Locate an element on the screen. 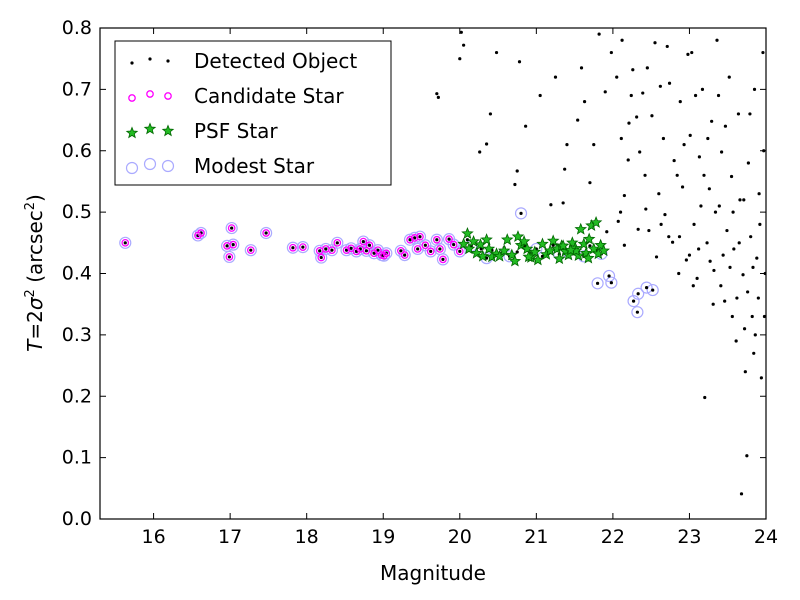  y-tick-label: 0.1 is located at coordinates (77, 458).